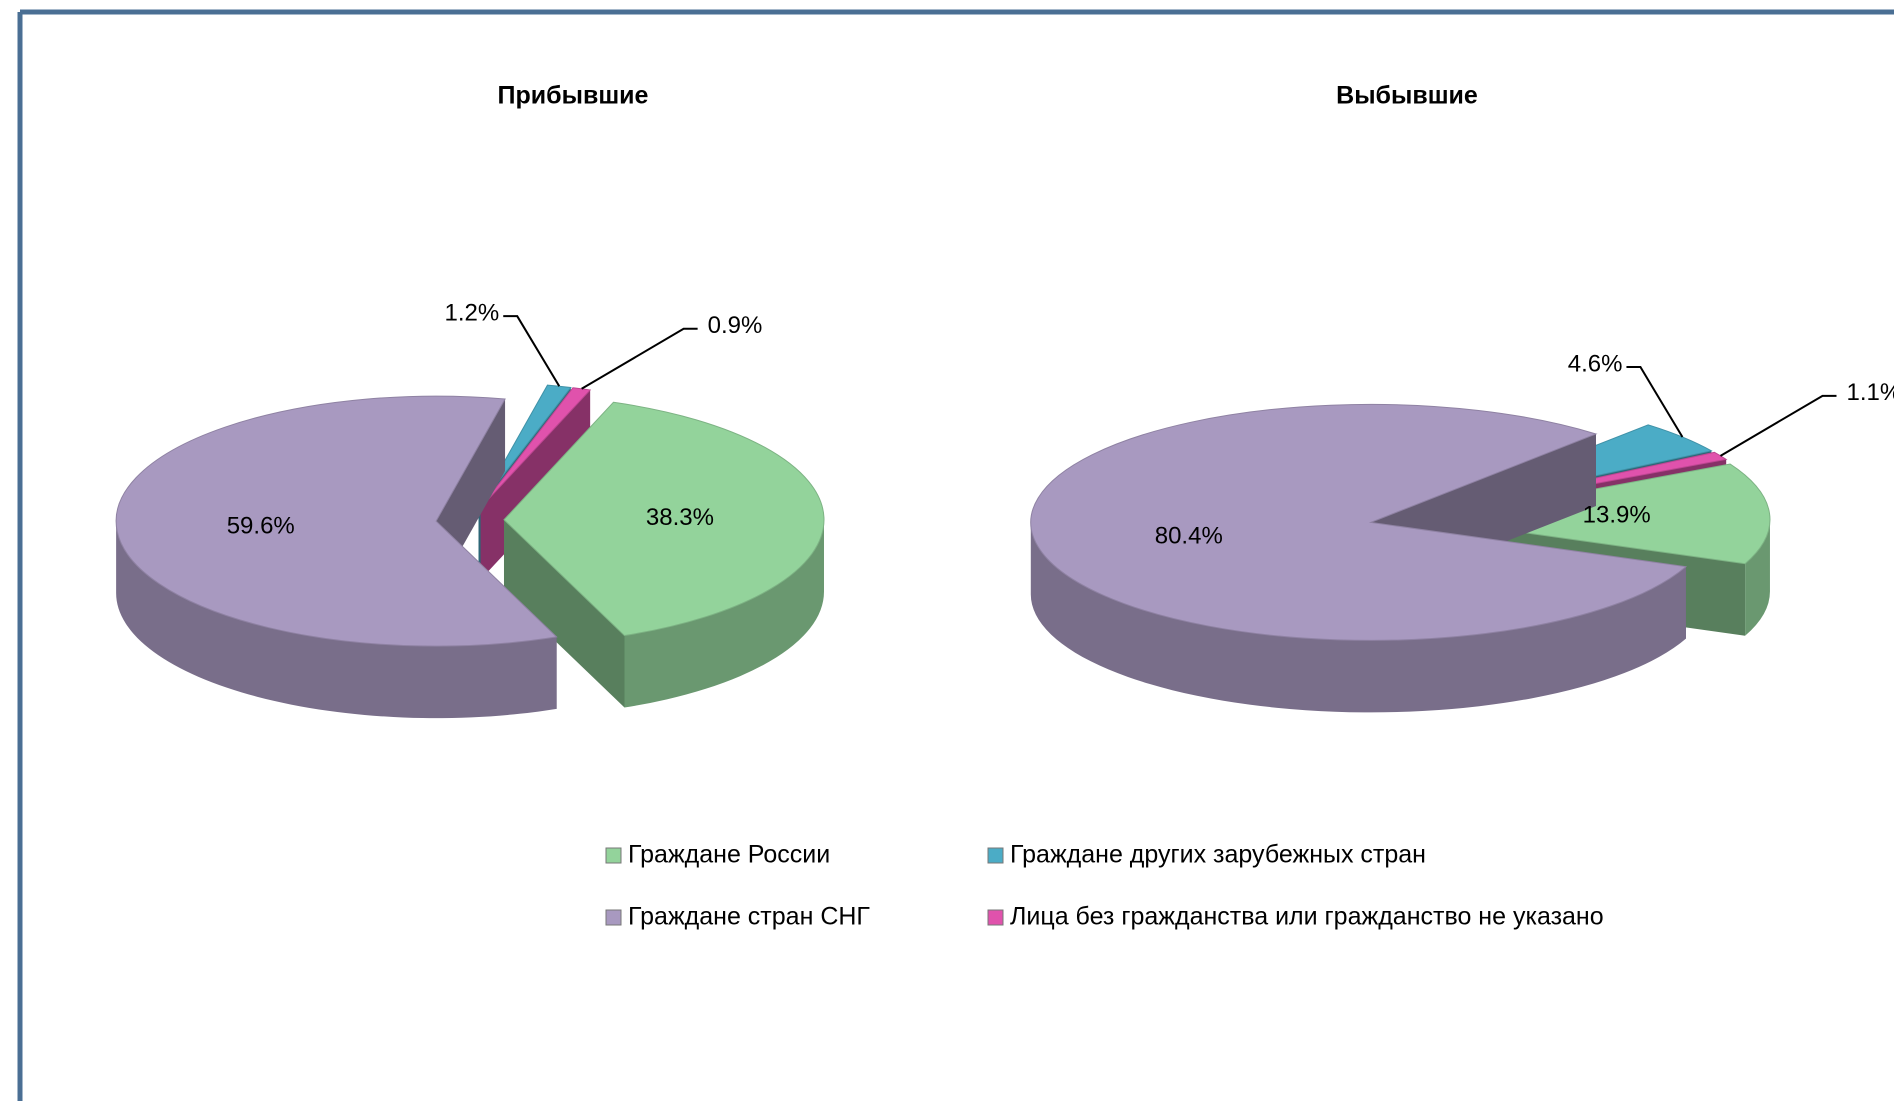 This screenshot has height=1101, width=1894. Describe the element at coordinates (261, 525) in the screenshot. I see `data-label: 59.6%` at that location.